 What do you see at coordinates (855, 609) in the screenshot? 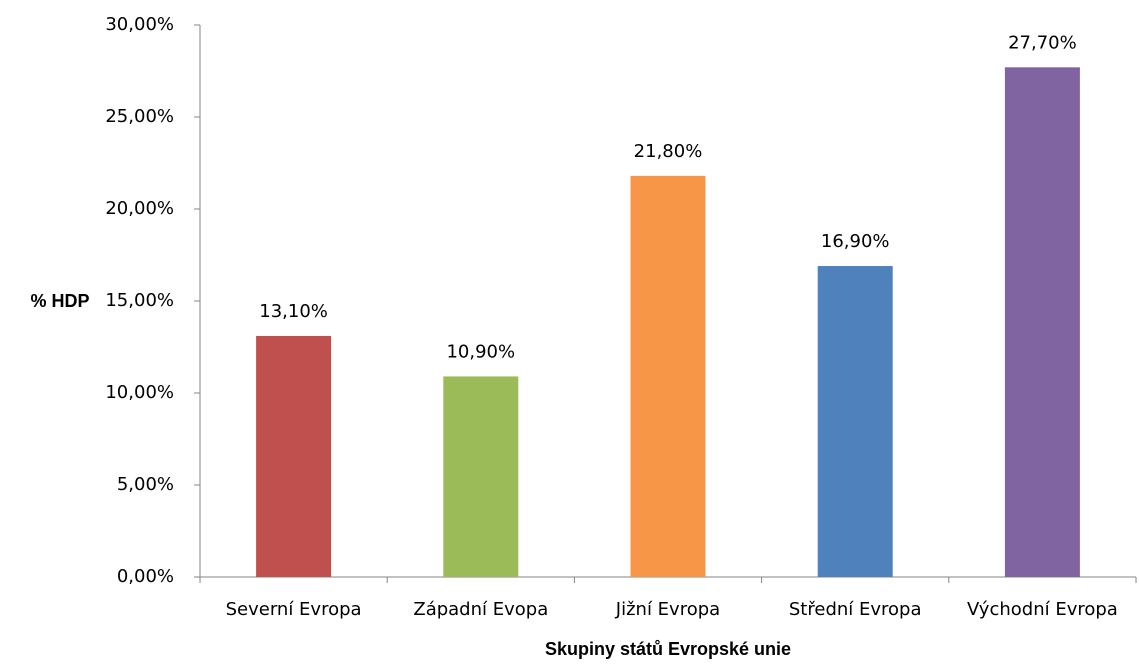
I see `x-tick-label: Střední Evropa` at bounding box center [855, 609].